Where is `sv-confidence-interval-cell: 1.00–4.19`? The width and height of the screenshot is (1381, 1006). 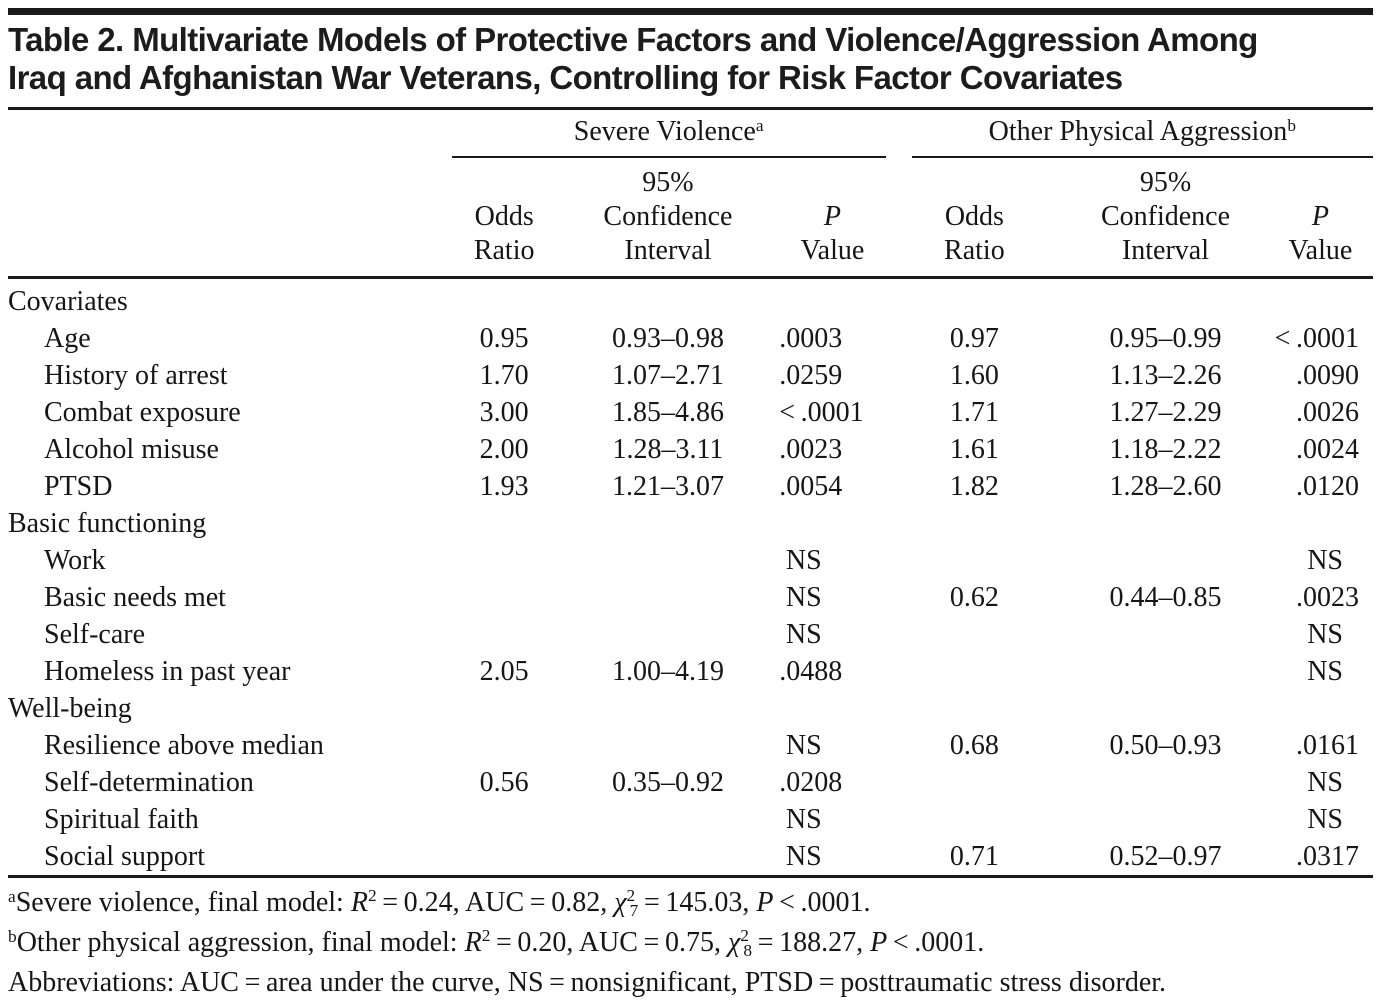
sv-confidence-interval-cell: 1.00–4.19 is located at coordinates (667, 671).